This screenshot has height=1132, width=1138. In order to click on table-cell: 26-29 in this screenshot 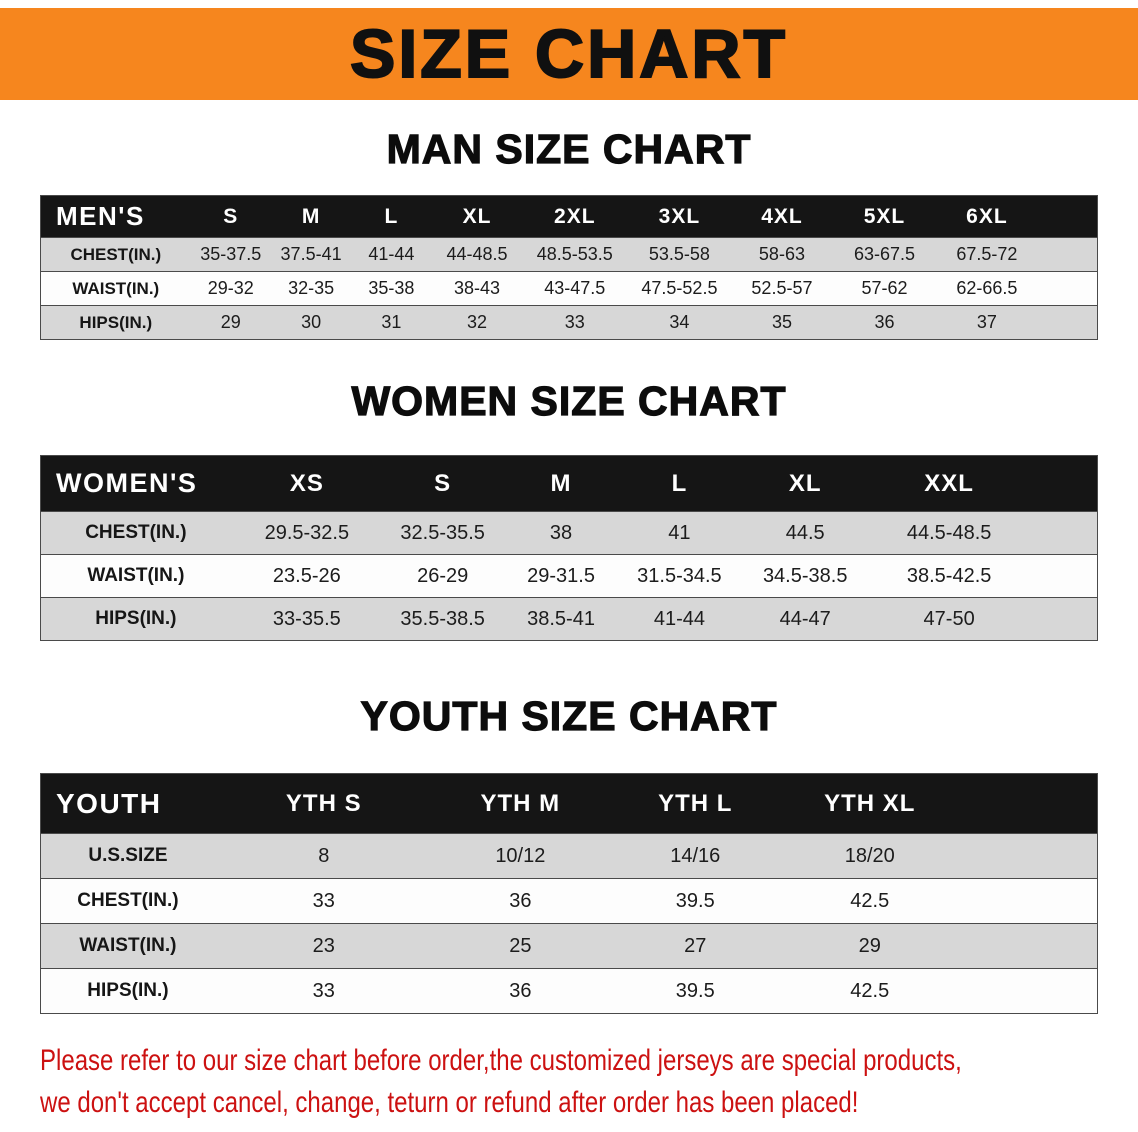, I will do `click(442, 576)`.